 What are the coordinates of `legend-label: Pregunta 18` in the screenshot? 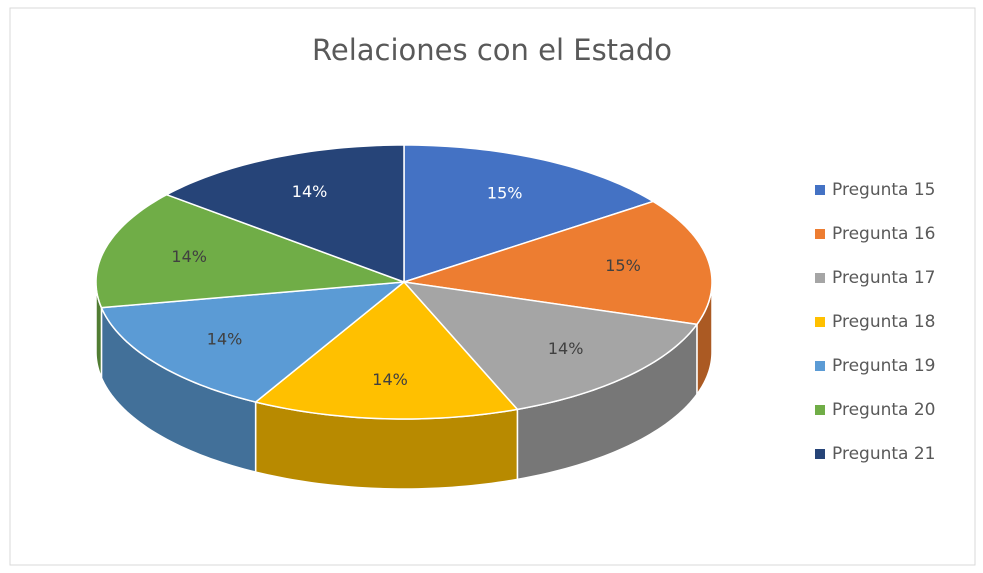 It's located at (884, 322).